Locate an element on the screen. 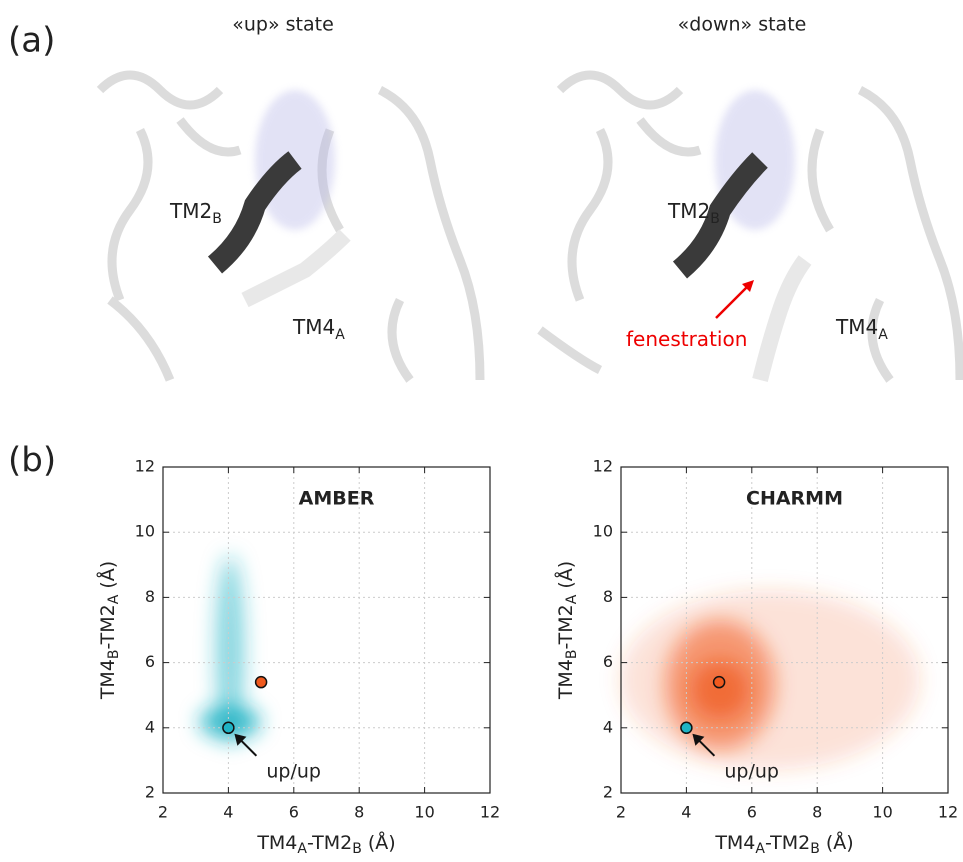 Image resolution: width=963 pixels, height=862 pixels. helix-tm2b-down is located at coordinates (720, 215).